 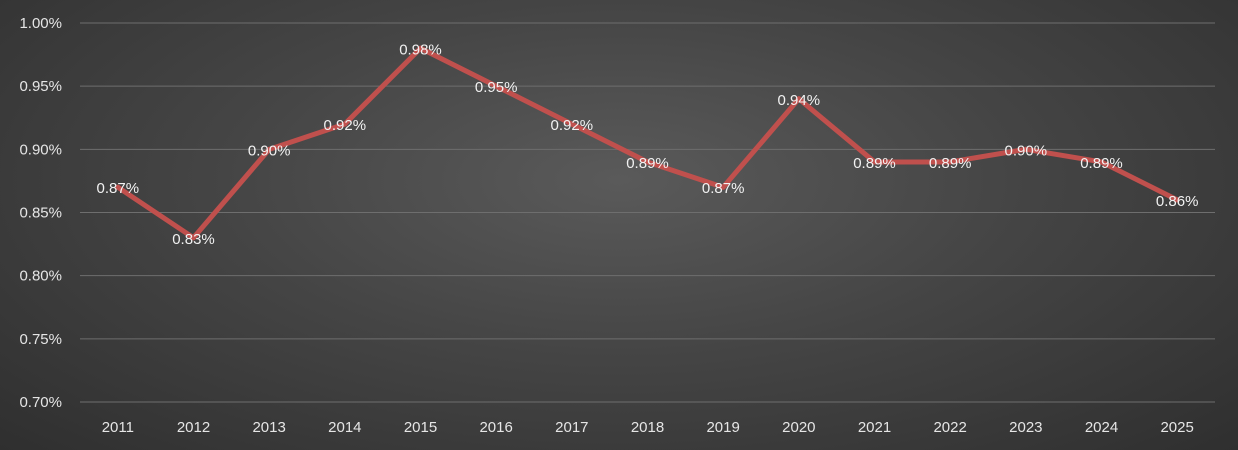 What do you see at coordinates (798, 427) in the screenshot?
I see `x-tick-label: 2020` at bounding box center [798, 427].